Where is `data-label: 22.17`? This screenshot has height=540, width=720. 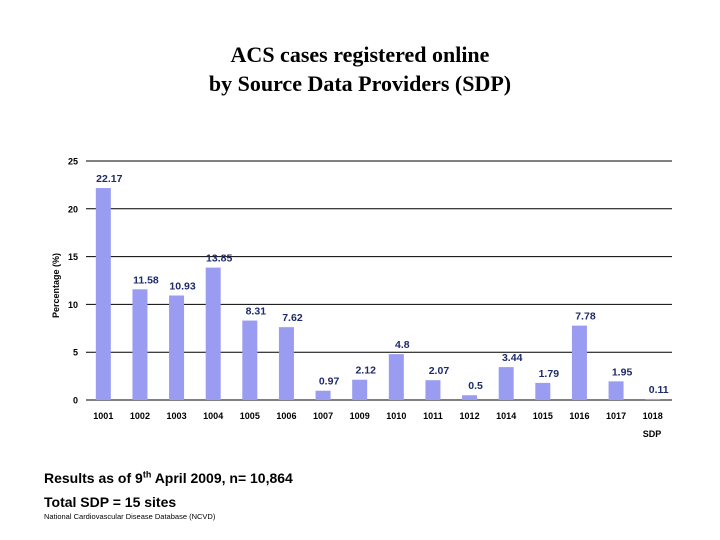
data-label: 22.17 is located at coordinates (109, 179).